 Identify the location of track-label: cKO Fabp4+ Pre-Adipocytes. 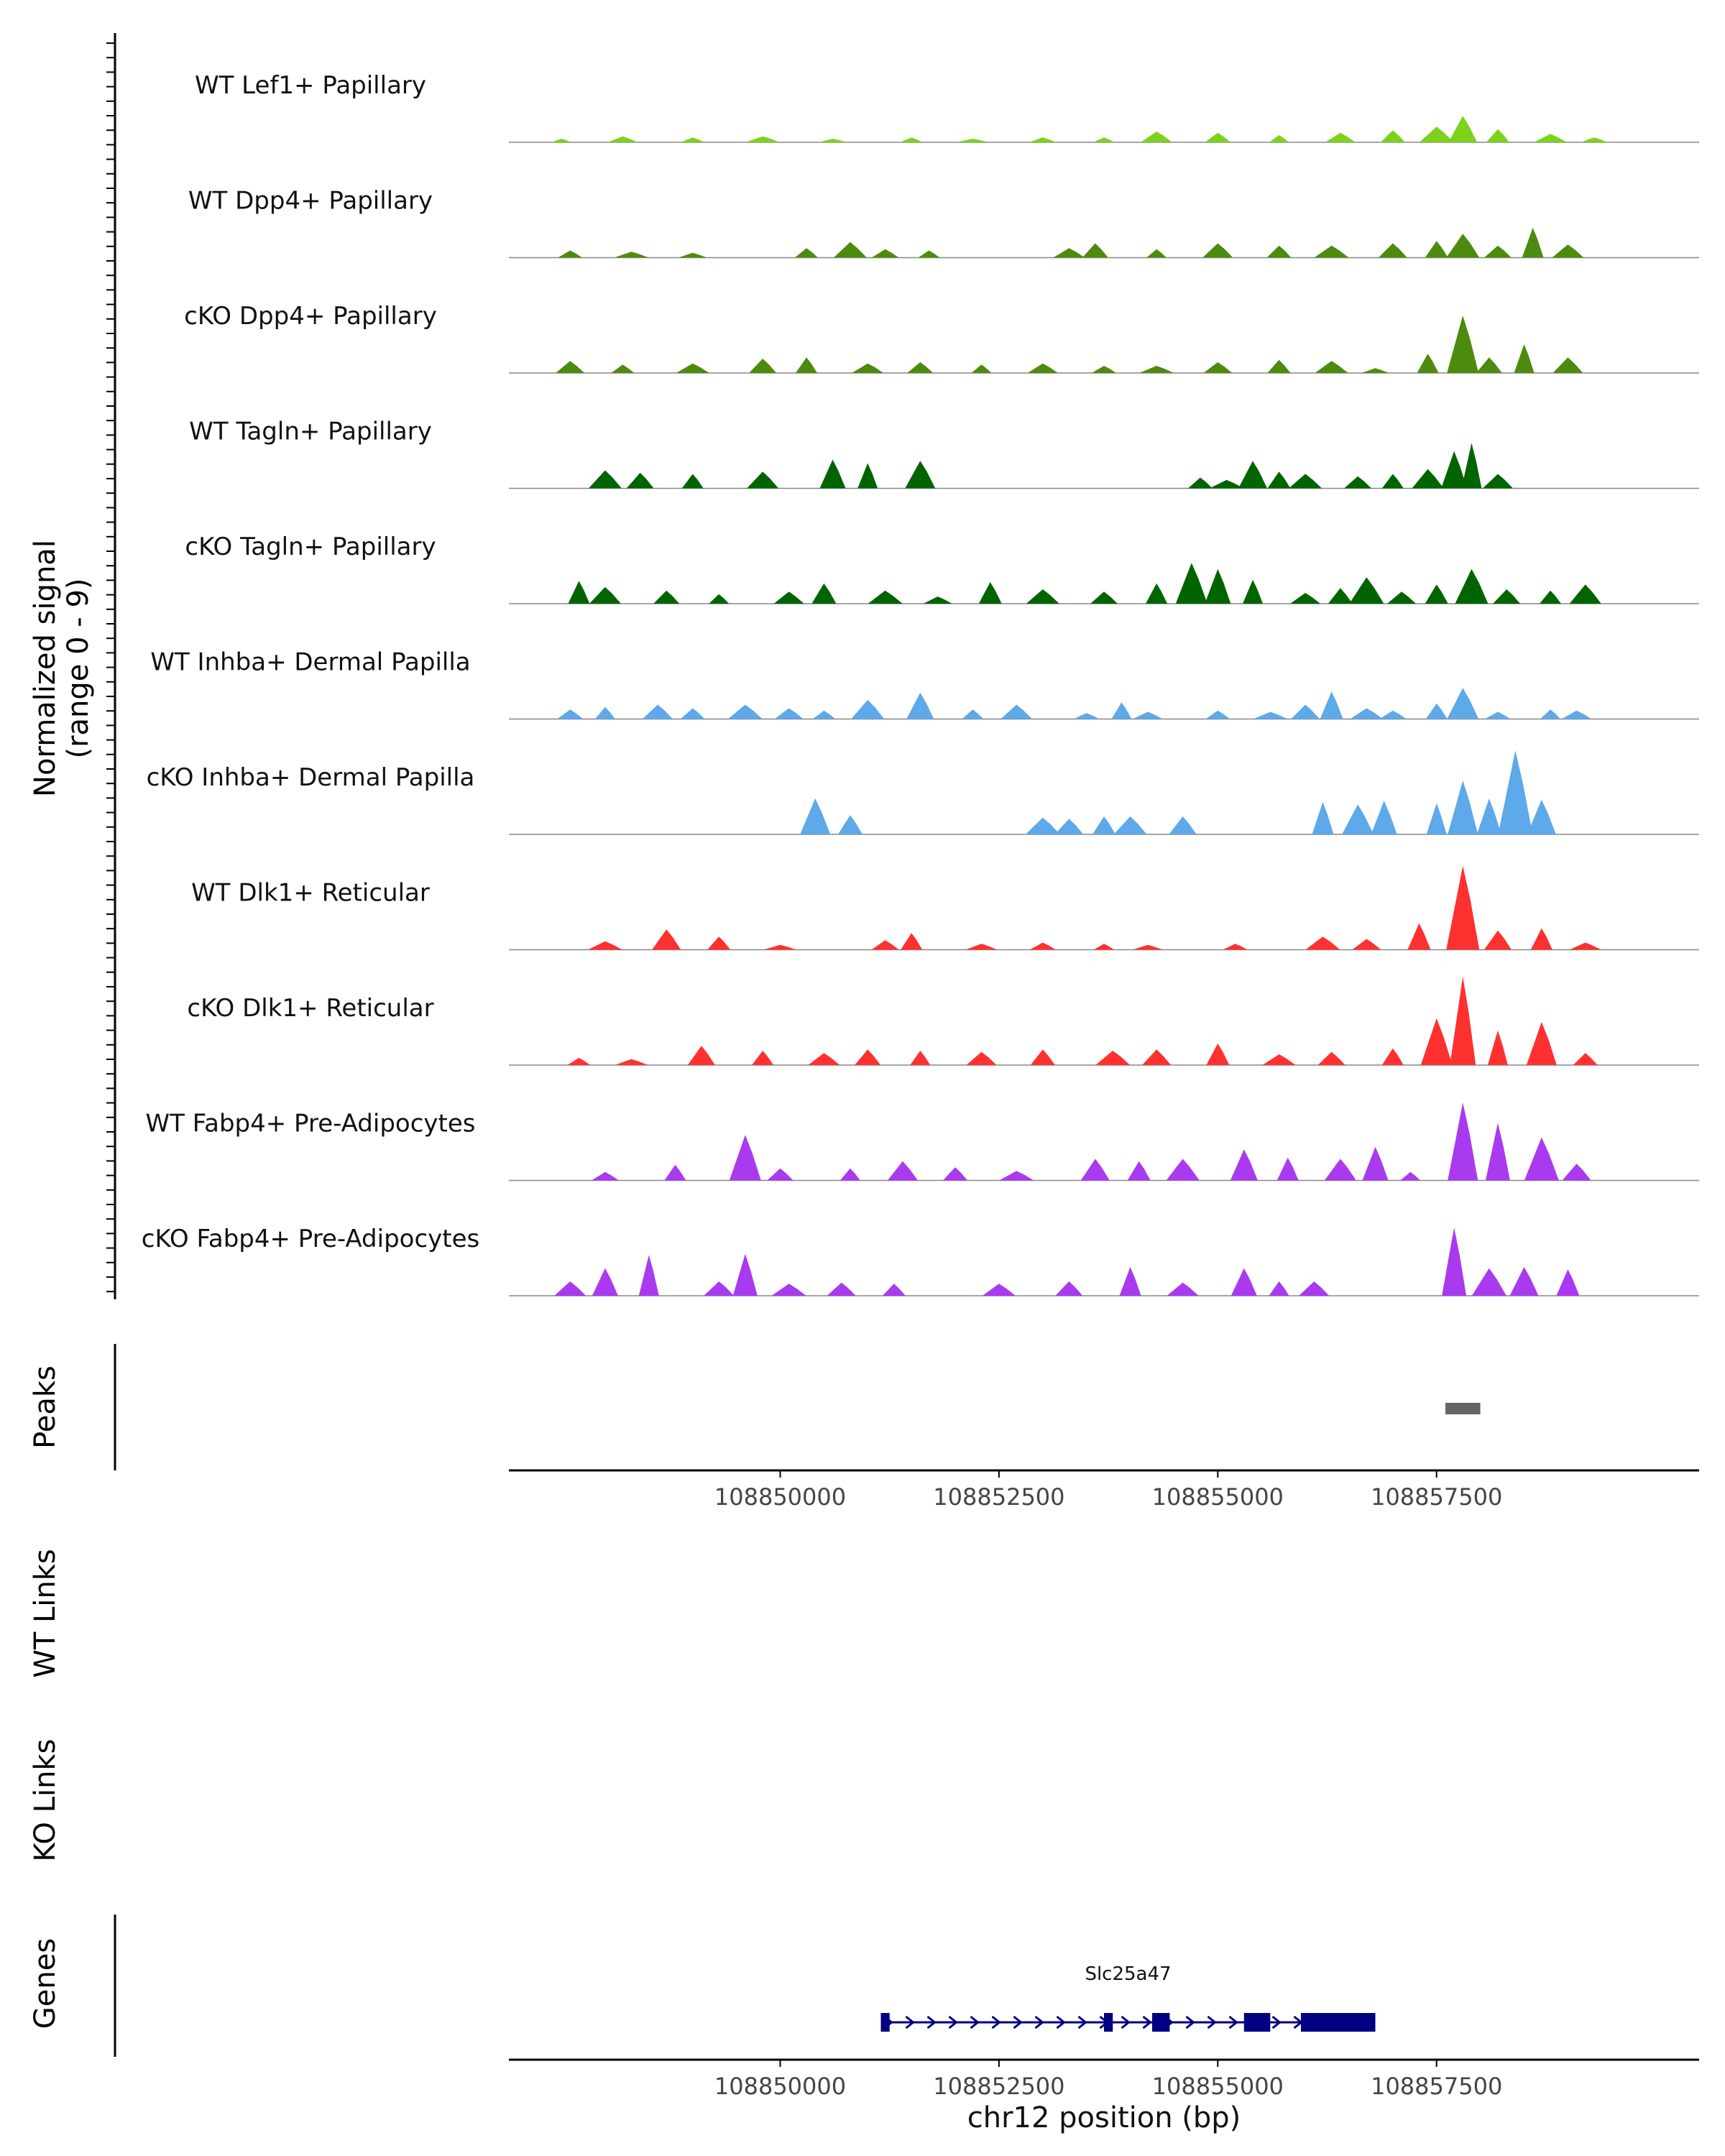
(311, 1239).